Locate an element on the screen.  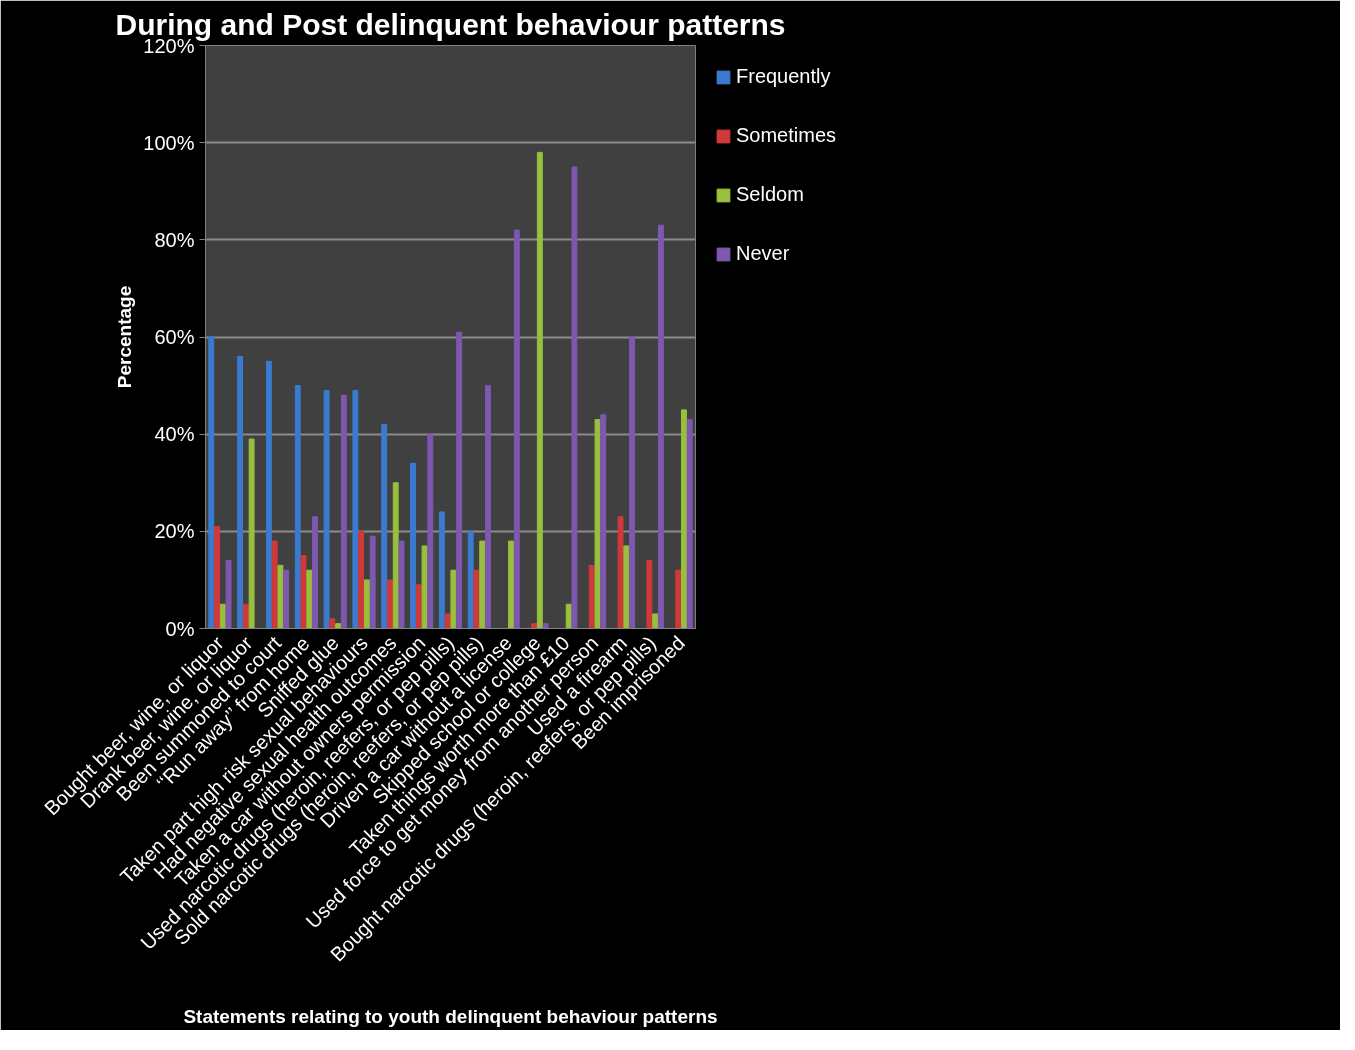
y-tick-label: 0% is located at coordinates (180, 628).